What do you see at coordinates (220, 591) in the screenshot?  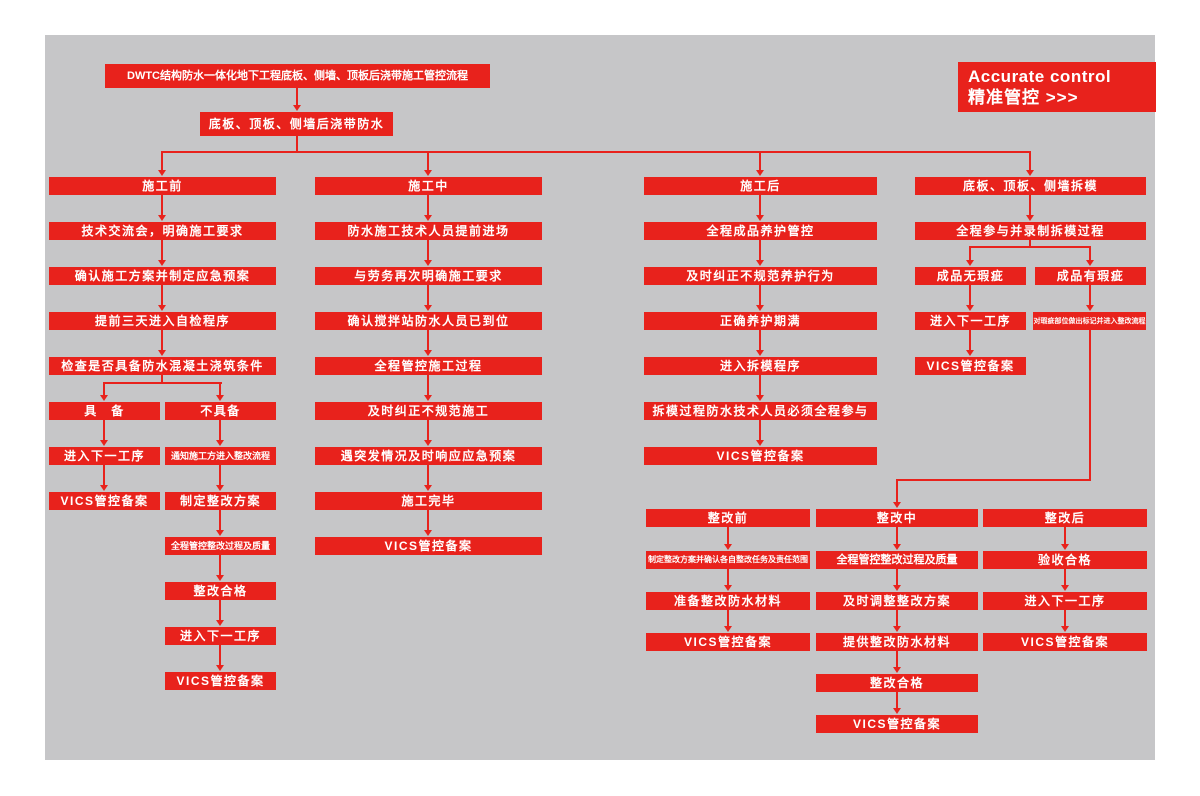 I see `rectification-qualified: 整改合格` at bounding box center [220, 591].